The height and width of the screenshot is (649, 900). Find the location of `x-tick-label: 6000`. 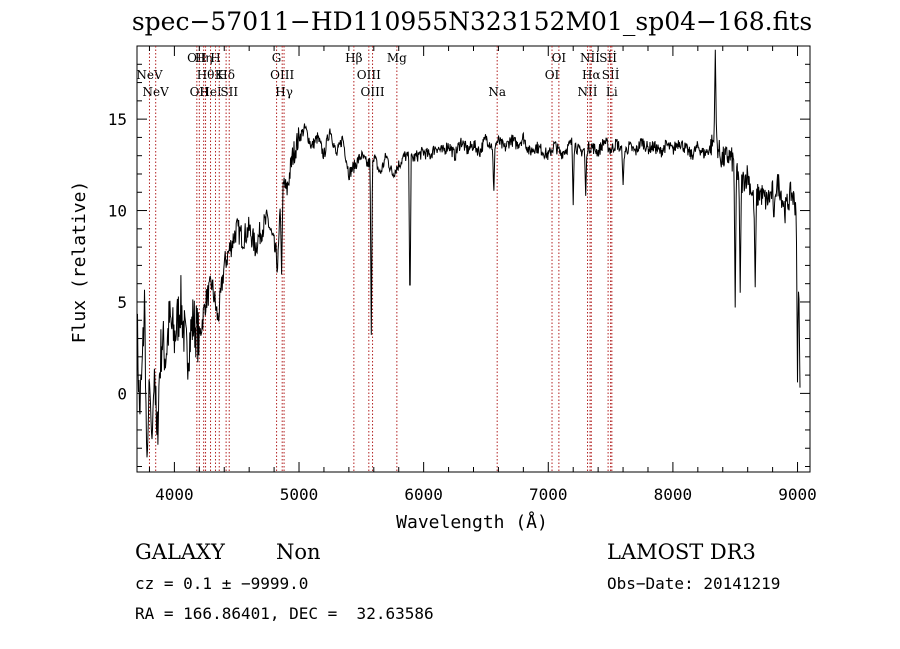

x-tick-label: 6000 is located at coordinates (423, 494).